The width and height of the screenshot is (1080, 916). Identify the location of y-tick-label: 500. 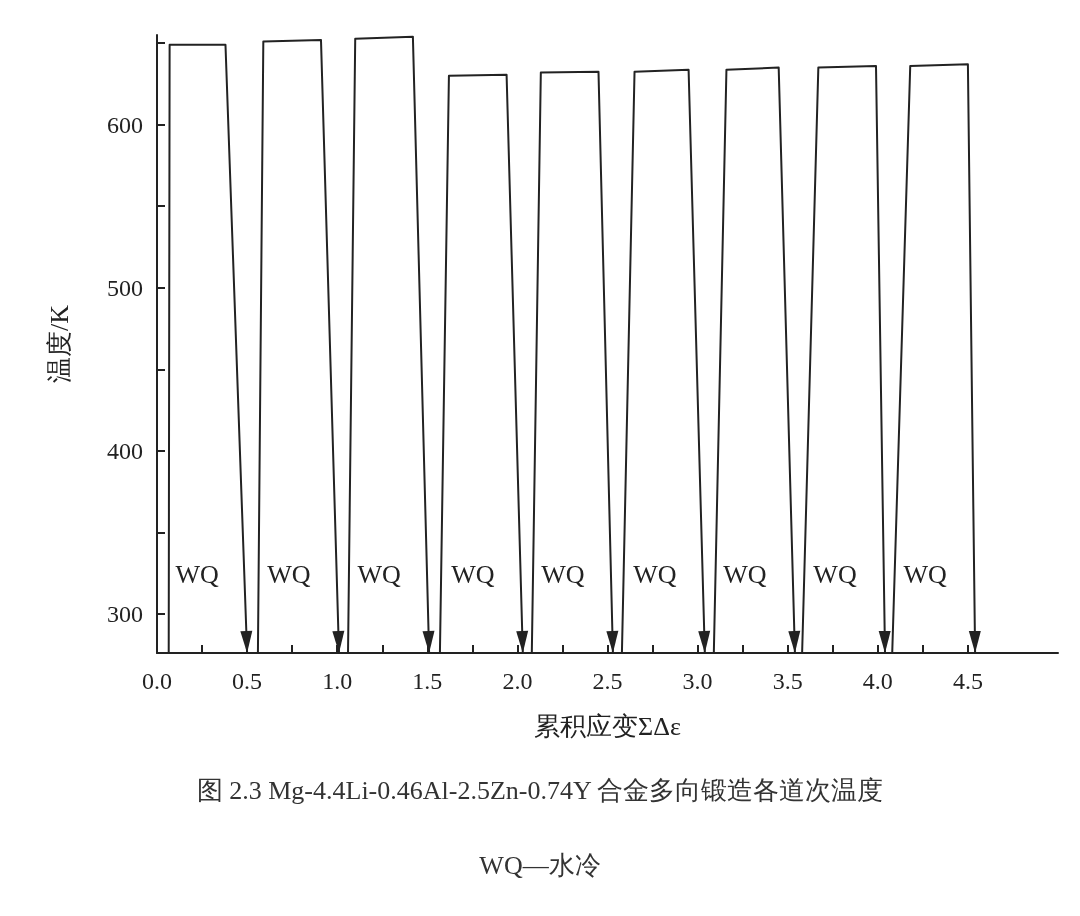
(125, 287).